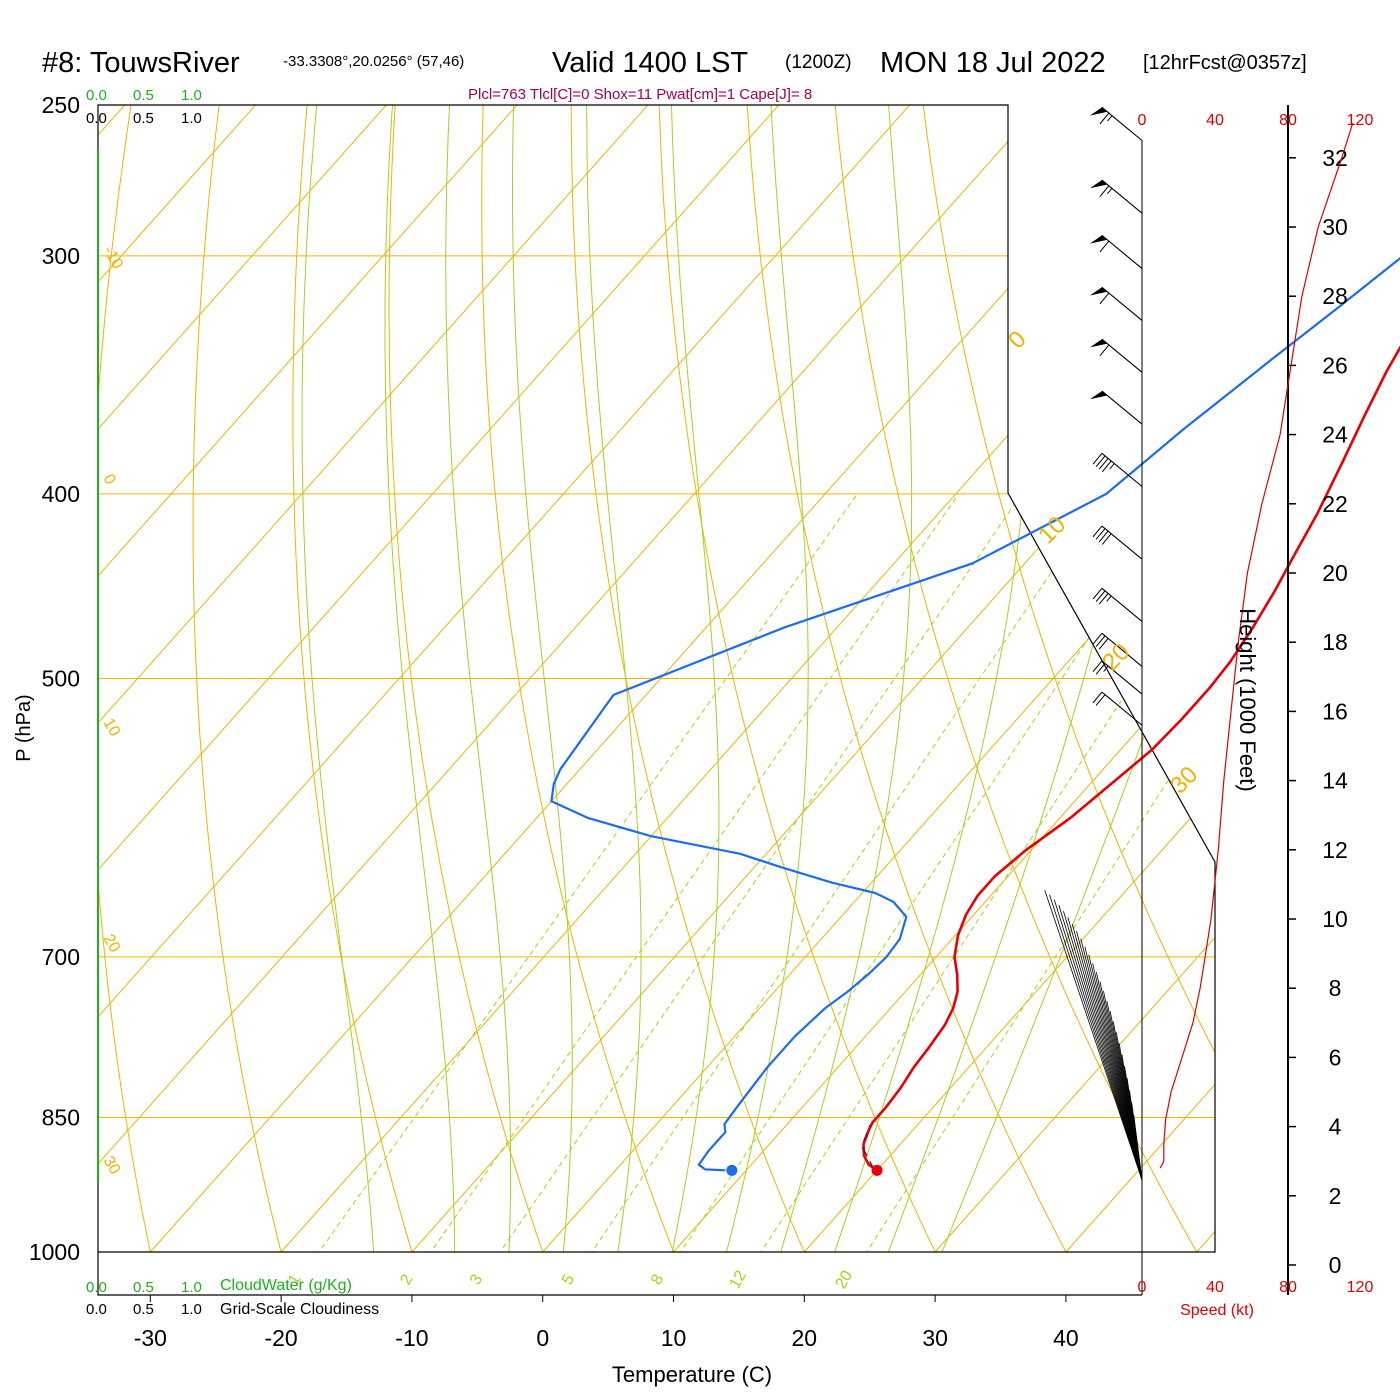 The image size is (1400, 1400). I want to click on y-axis-title: P (hPa), so click(24, 727).